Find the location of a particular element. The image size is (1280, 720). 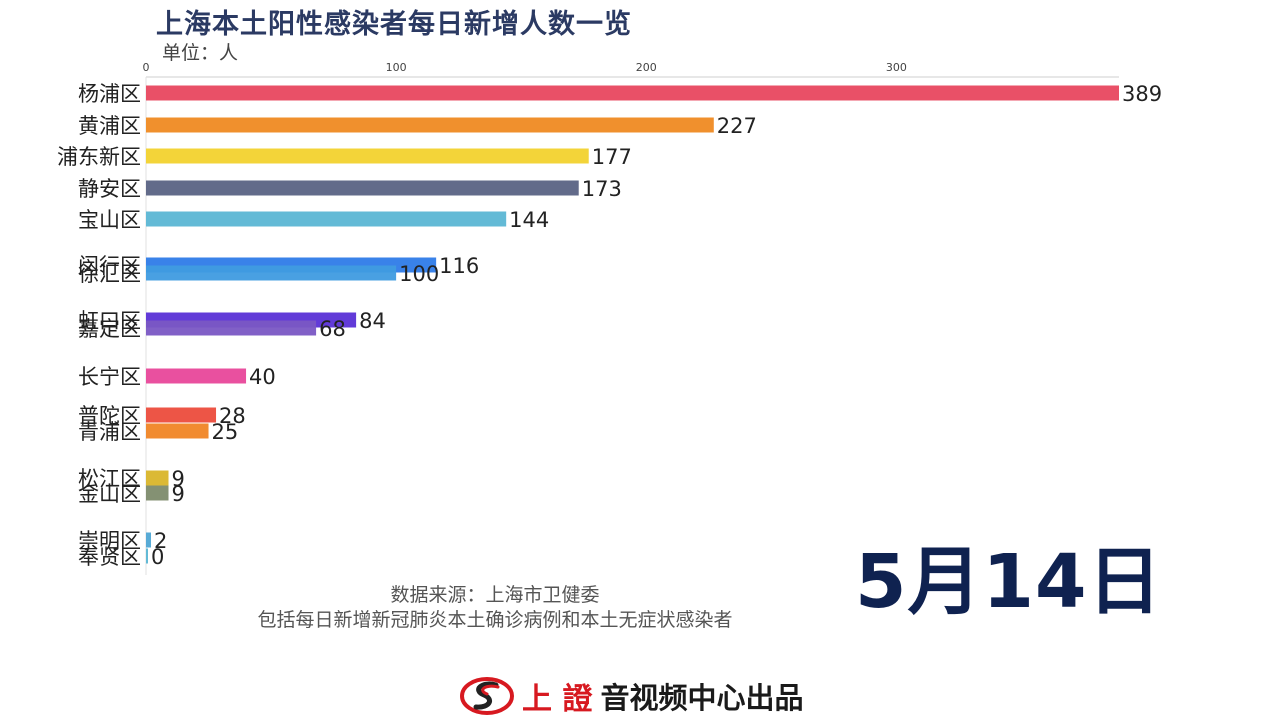

x-tick-label: 100 is located at coordinates (396, 67).